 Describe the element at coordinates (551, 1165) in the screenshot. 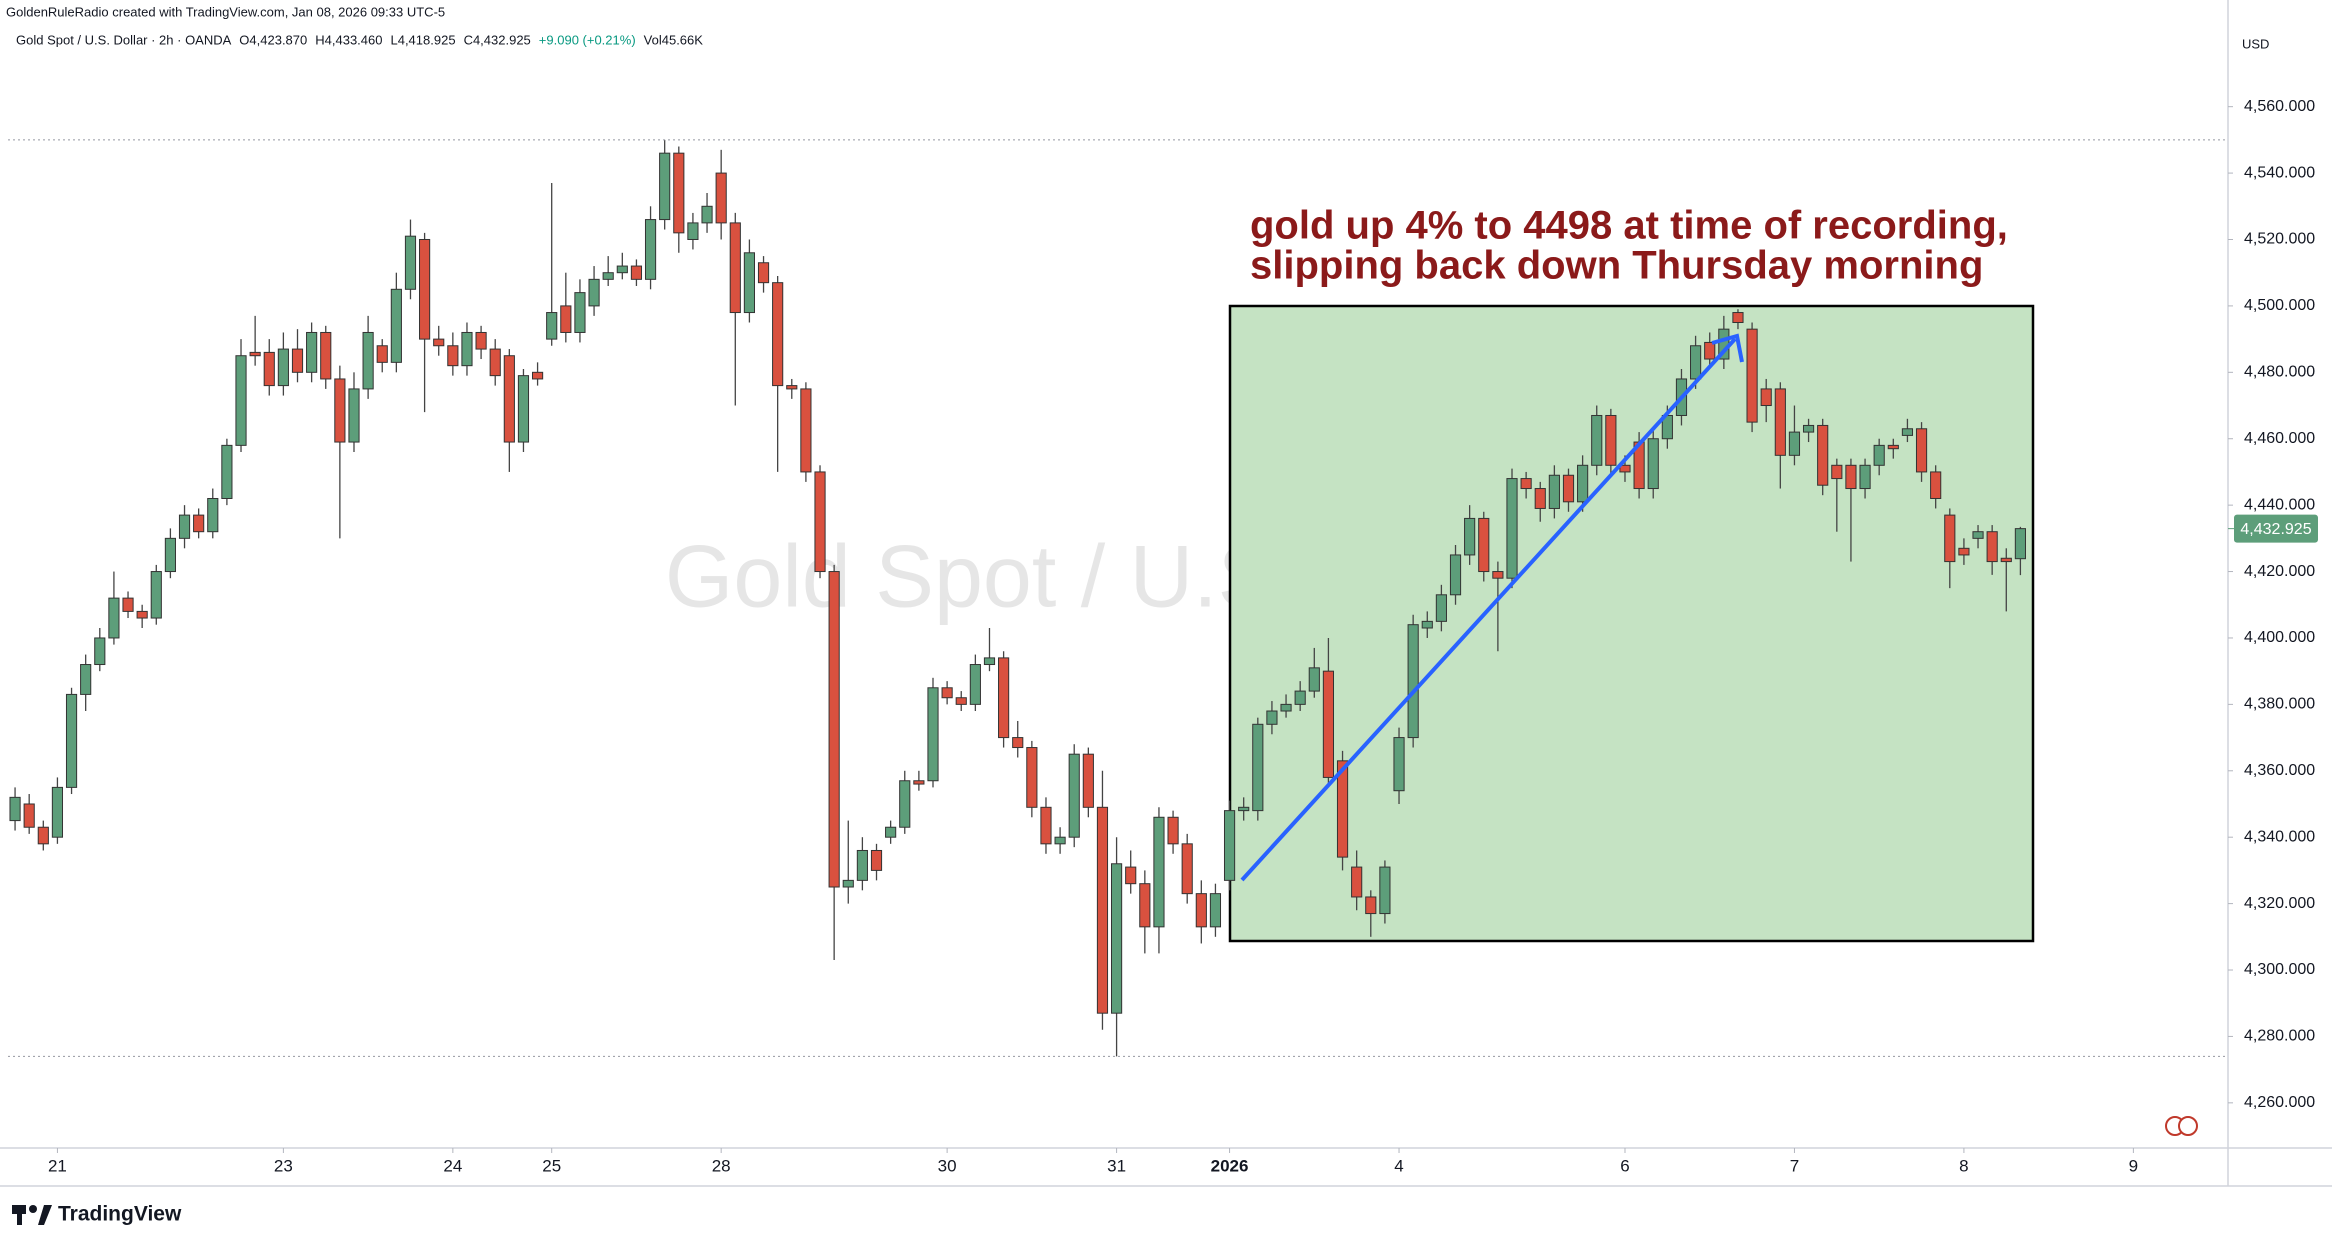

I see `x-tick-label: 25` at that location.